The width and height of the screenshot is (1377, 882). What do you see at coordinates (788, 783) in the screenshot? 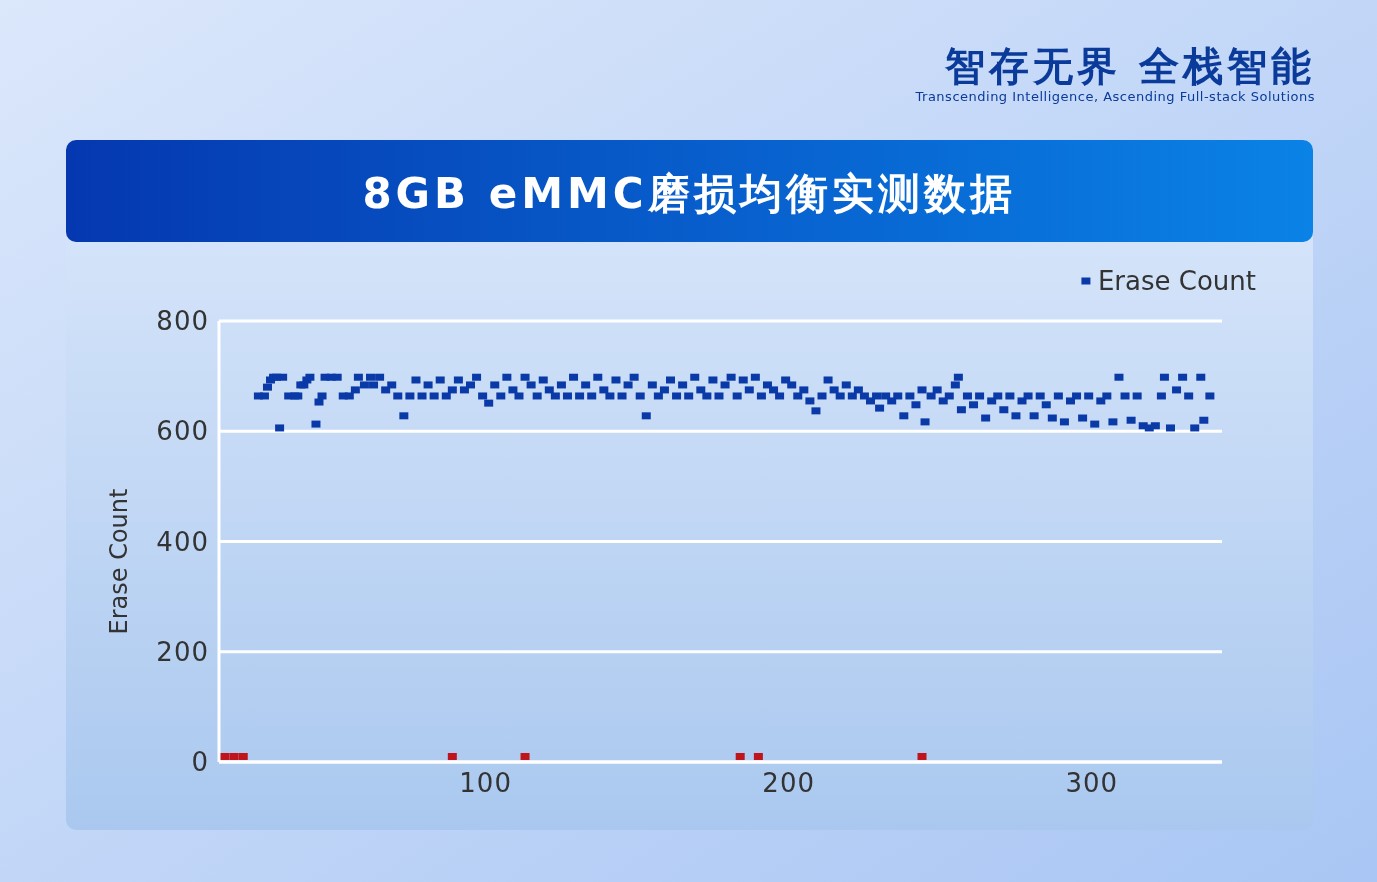
I see `x-tick-label: 200` at bounding box center [788, 783].